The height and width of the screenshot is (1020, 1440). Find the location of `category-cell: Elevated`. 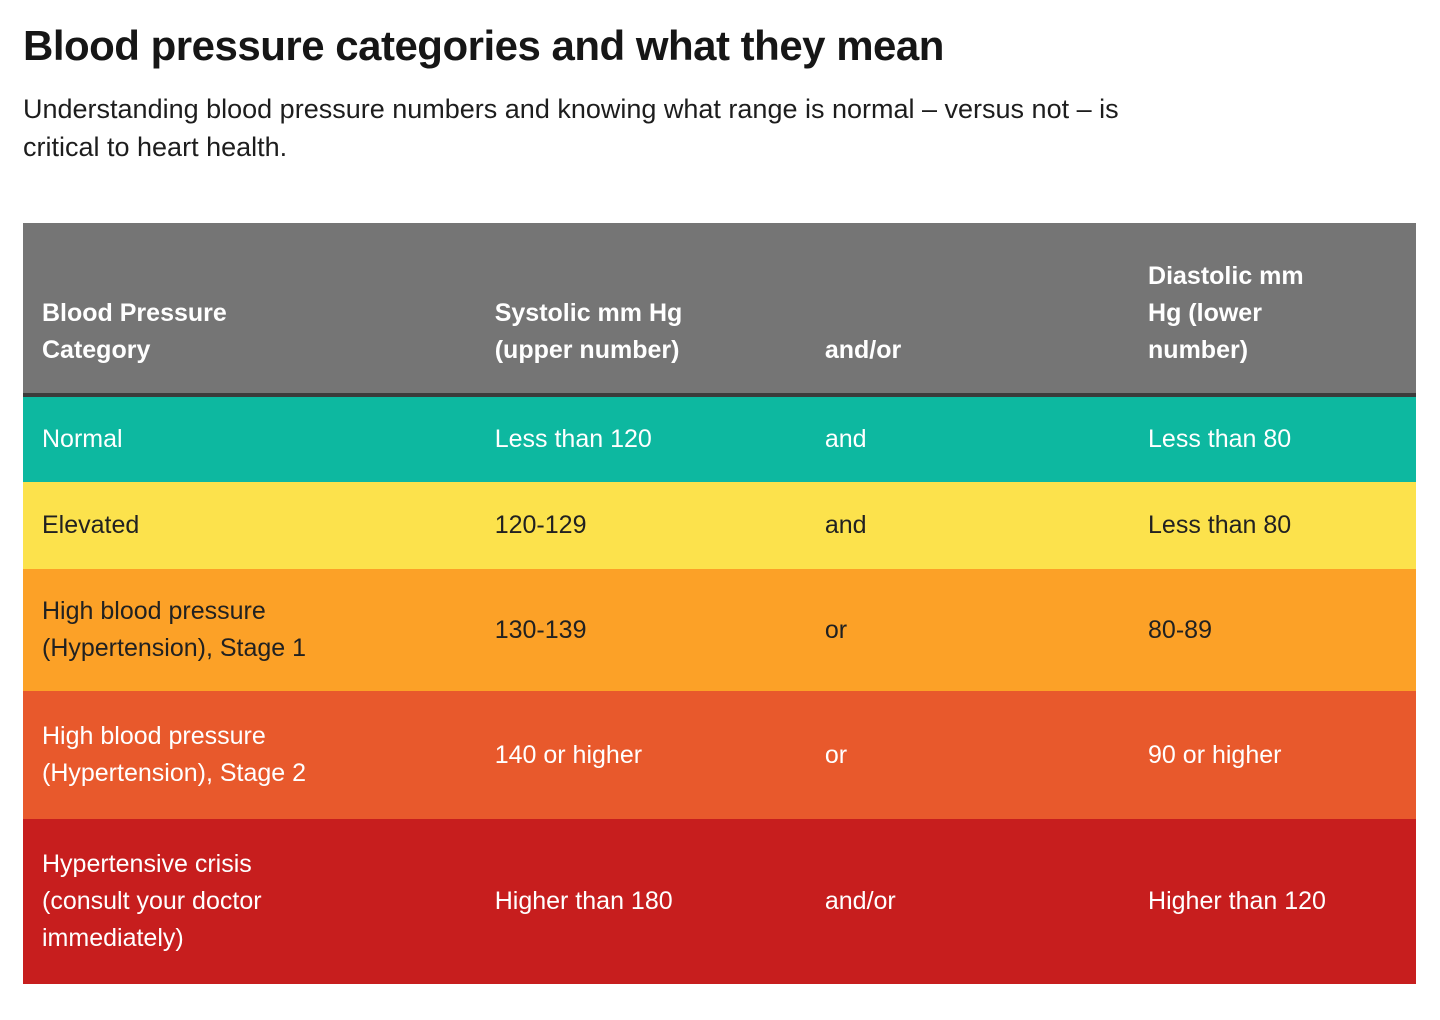

category-cell: Elevated is located at coordinates (91, 525).